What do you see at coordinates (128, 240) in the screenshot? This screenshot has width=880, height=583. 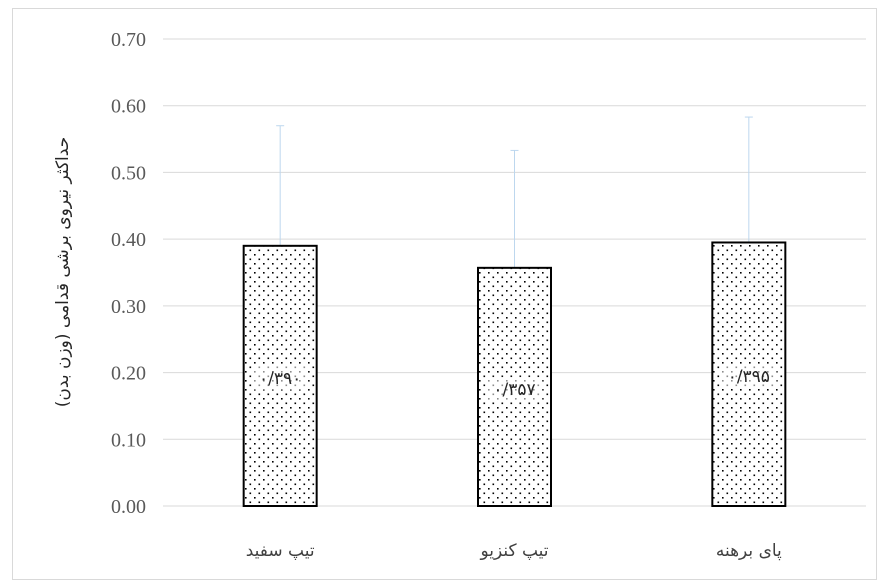 I see `y-tick-label: 0.40` at bounding box center [128, 240].